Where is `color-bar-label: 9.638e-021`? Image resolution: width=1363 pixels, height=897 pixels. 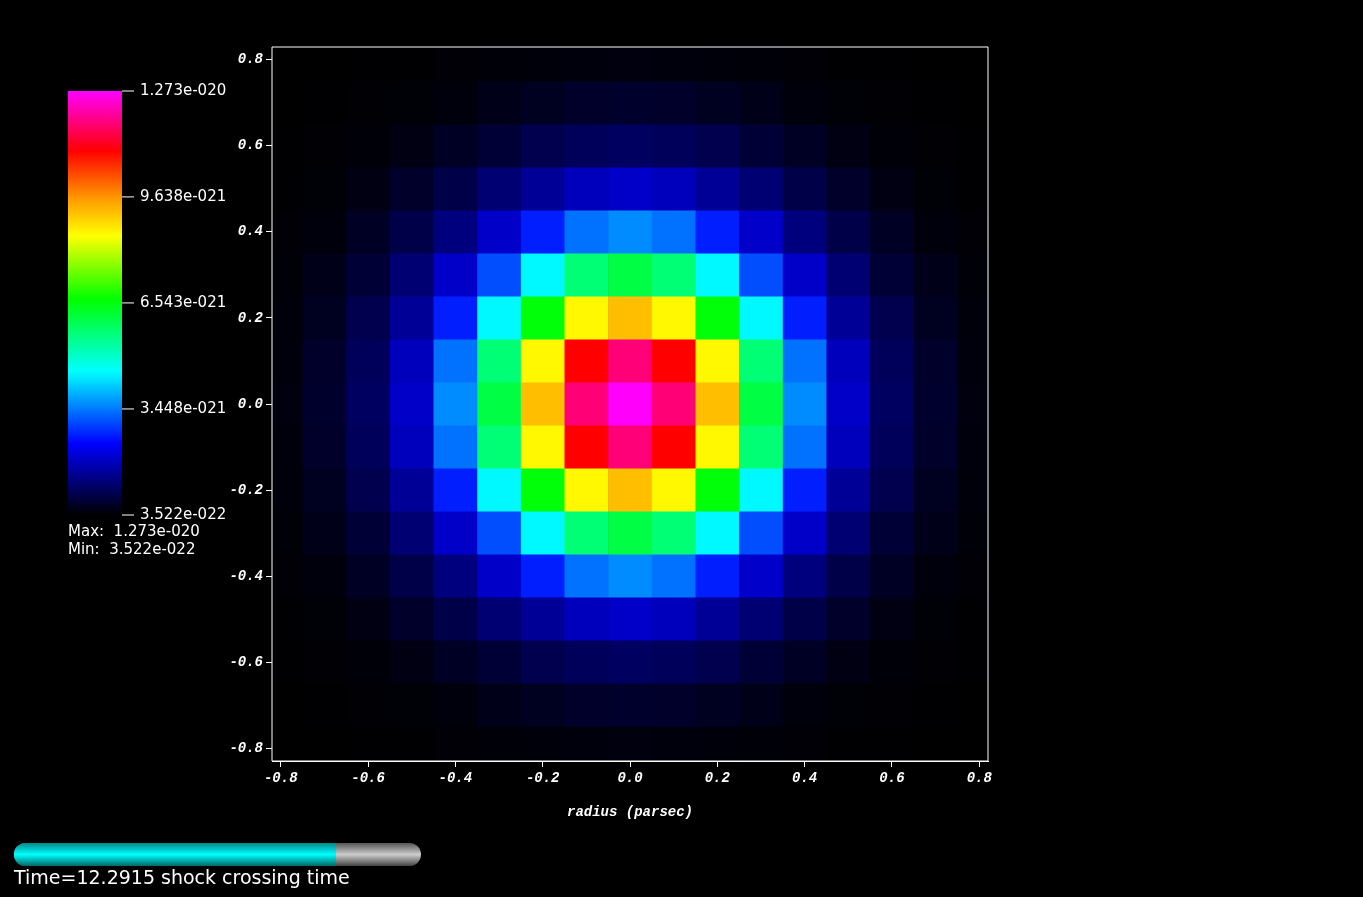 color-bar-label: 9.638e-021 is located at coordinates (183, 195).